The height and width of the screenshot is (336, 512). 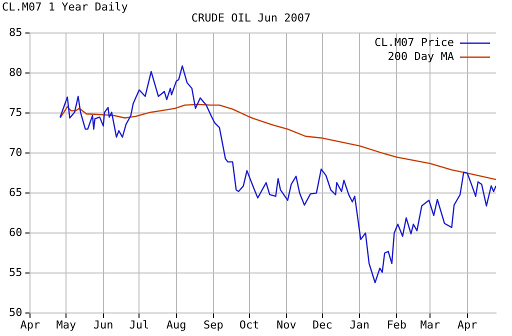 I want to click on y-tick-label: 80, so click(x=15, y=73).